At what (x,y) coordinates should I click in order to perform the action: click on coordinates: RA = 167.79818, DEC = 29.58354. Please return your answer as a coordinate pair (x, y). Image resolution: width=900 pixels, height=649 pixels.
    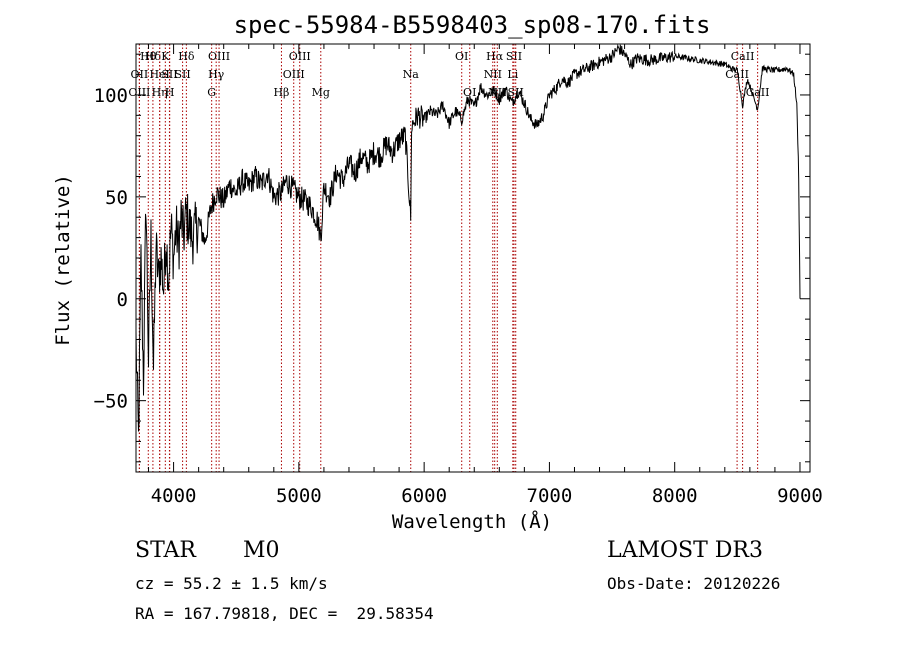
    Looking at the image, I should click on (284, 613).